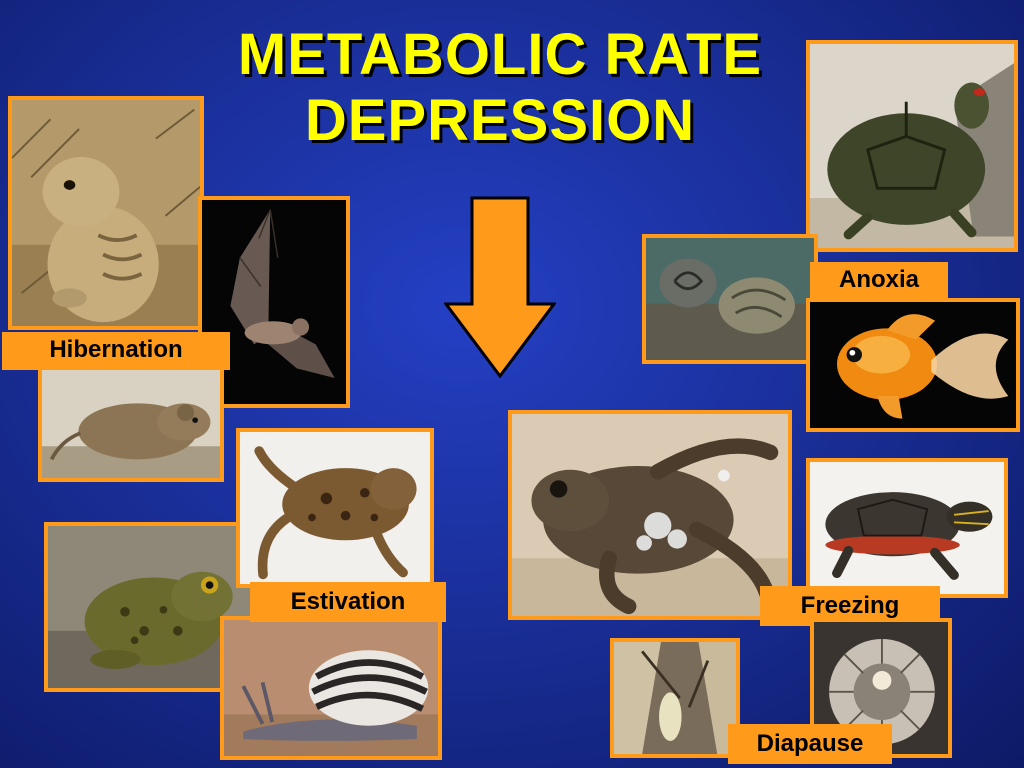  What do you see at coordinates (335, 508) in the screenshot?
I see `clawed-frog-photo` at bounding box center [335, 508].